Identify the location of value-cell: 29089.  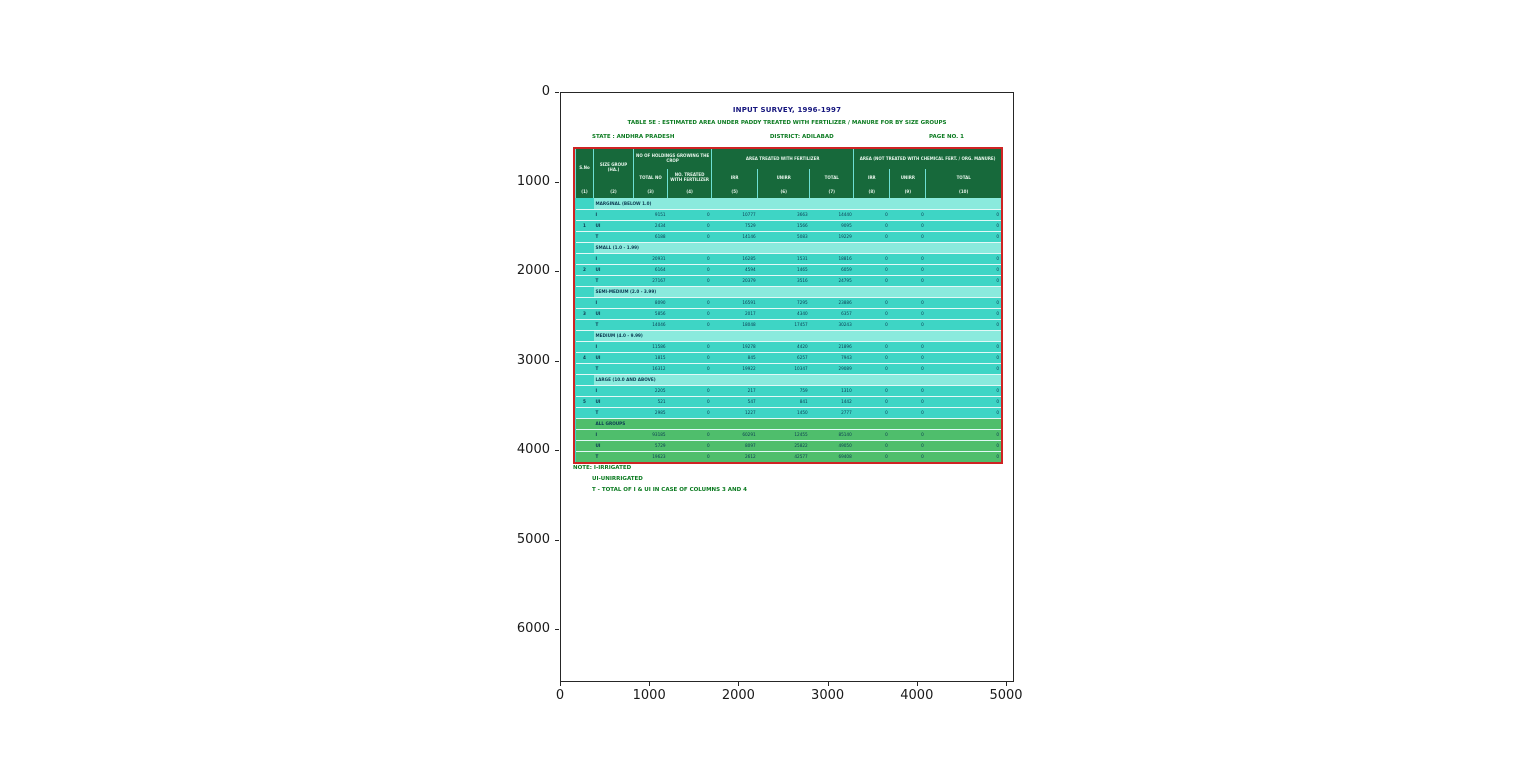
(831, 369).